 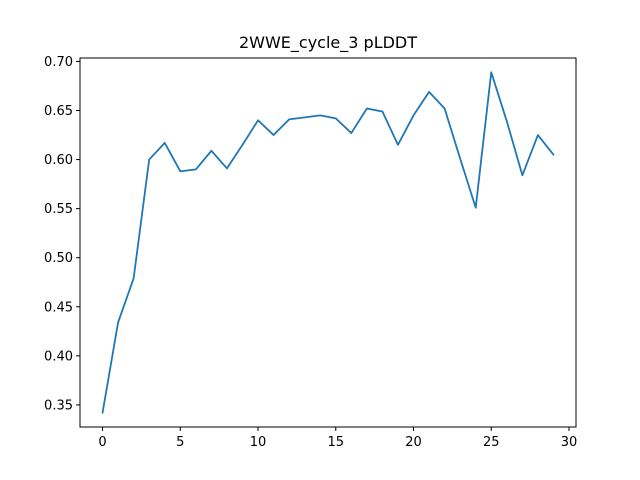 I want to click on x-axis-ticks: 0 5 10 15 20 25 30, so click(x=337, y=438).